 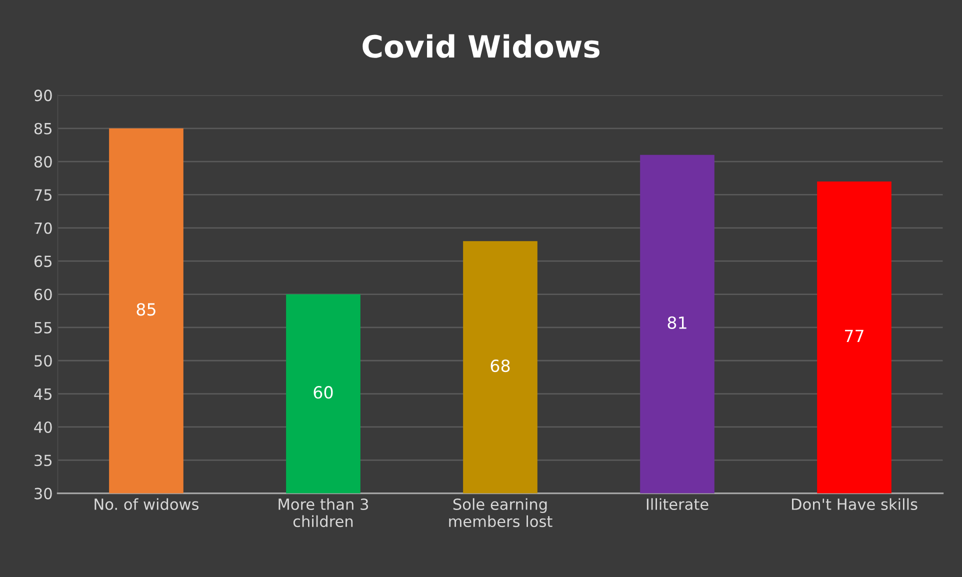 I want to click on y-tick-label: 85, so click(x=43, y=128).